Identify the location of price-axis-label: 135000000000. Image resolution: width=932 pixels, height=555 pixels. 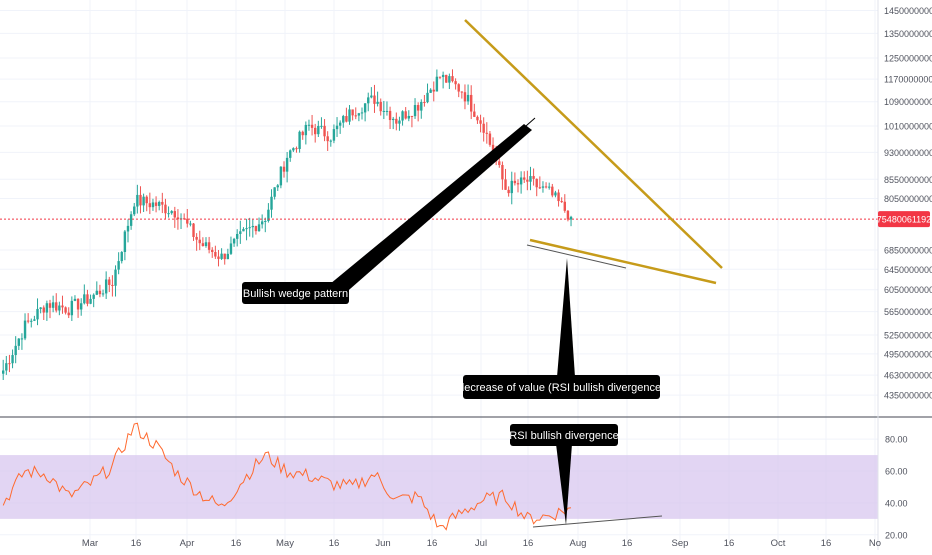
(908, 34).